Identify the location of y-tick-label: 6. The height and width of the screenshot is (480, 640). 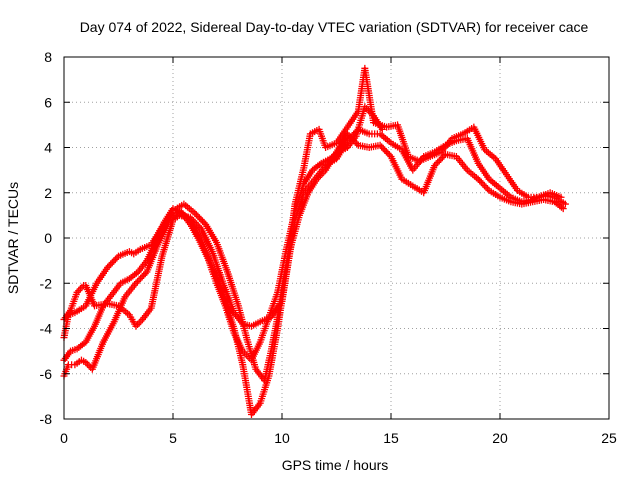
(48, 102).